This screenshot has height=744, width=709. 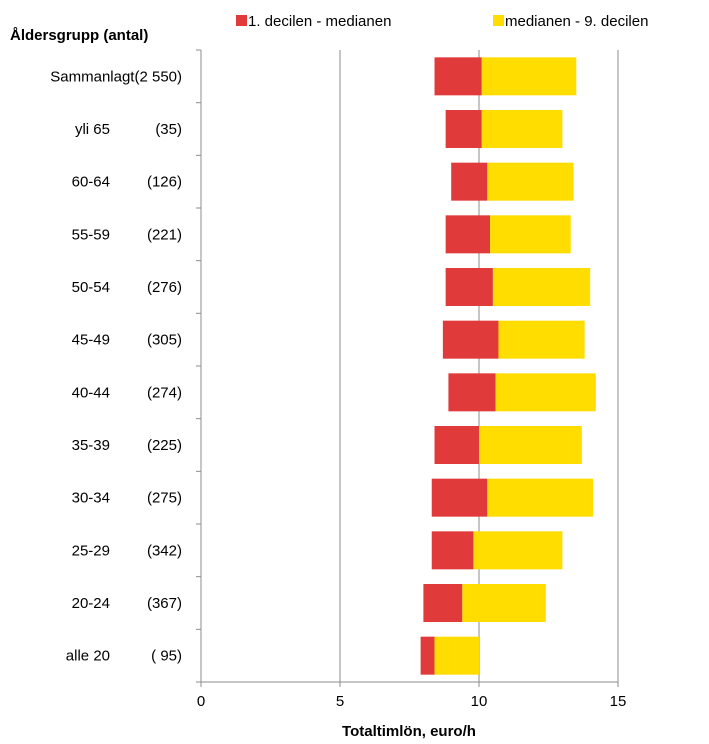 I want to click on category-name: 40-44, so click(x=91, y=392).